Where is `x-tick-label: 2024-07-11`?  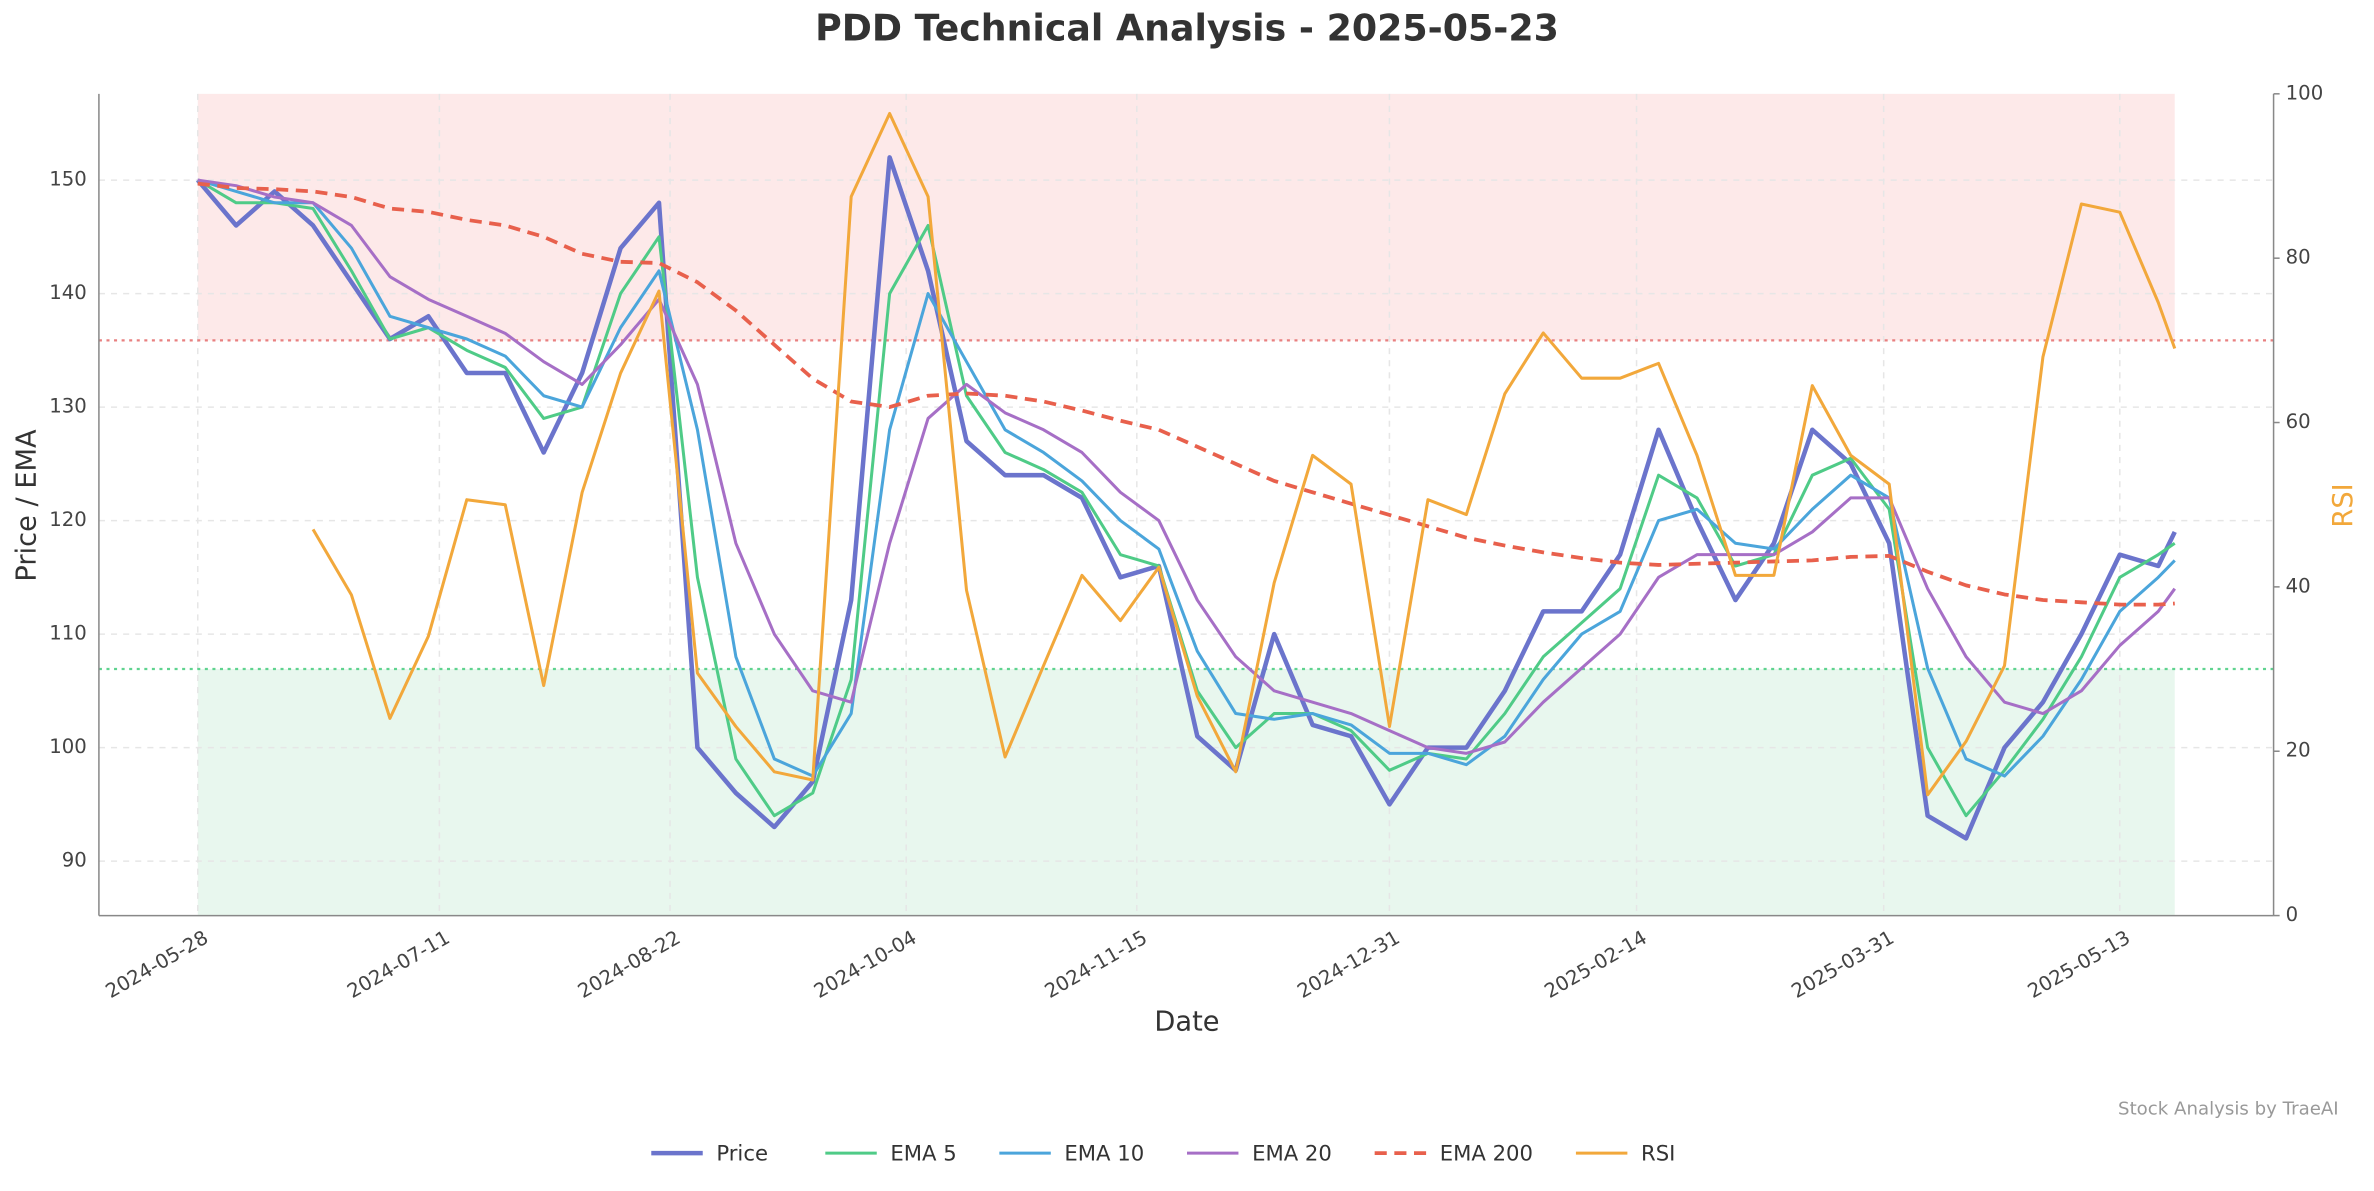 x-tick-label: 2024-07-11 is located at coordinates (398, 964).